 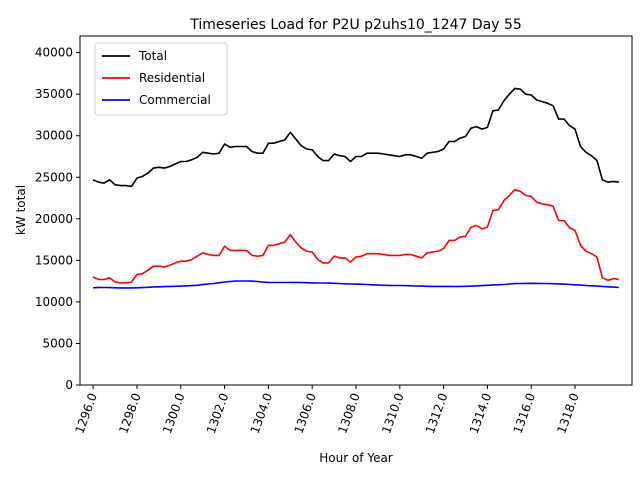 What do you see at coordinates (172, 78) in the screenshot?
I see `legend-label-residential: Residential` at bounding box center [172, 78].